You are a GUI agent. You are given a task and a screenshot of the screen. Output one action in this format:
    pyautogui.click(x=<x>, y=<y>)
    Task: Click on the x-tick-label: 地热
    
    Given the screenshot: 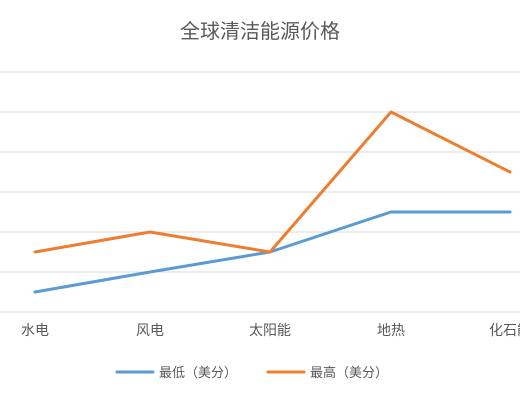 What is the action you would take?
    pyautogui.click(x=391, y=331)
    